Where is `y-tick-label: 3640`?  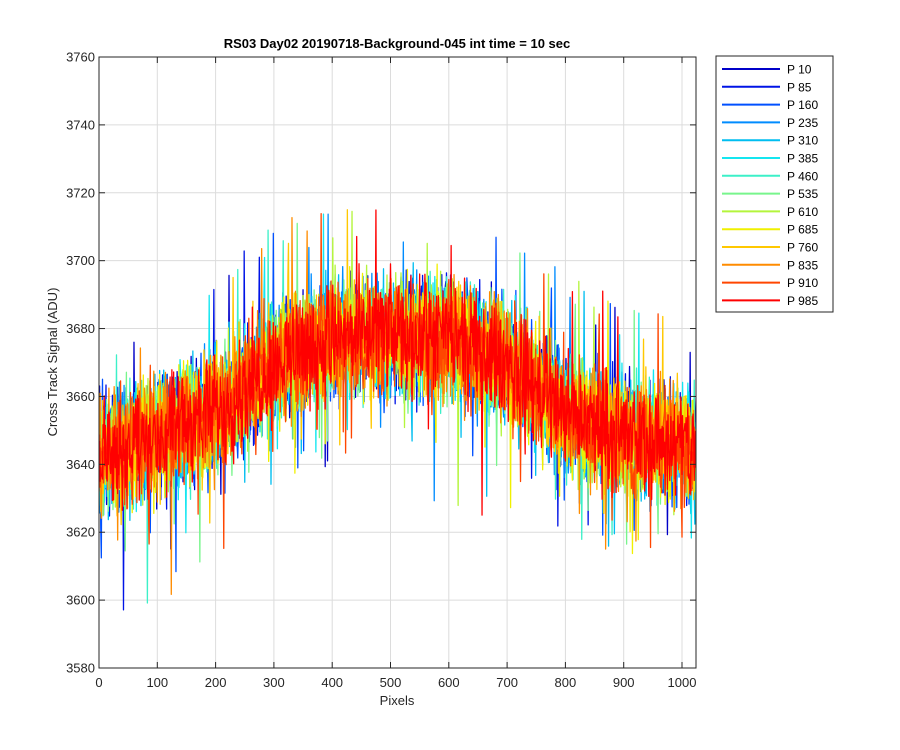 y-tick-label: 3640 is located at coordinates (80, 464).